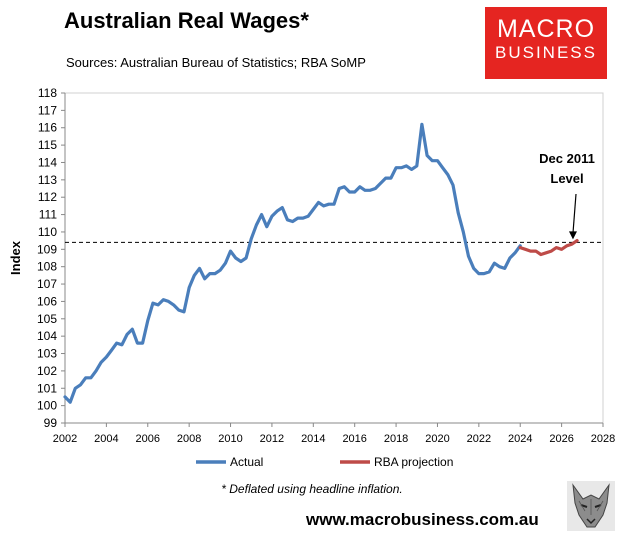 The image size is (624, 541). Describe the element at coordinates (47, 197) in the screenshot. I see `y-tick-label: 112` at that location.